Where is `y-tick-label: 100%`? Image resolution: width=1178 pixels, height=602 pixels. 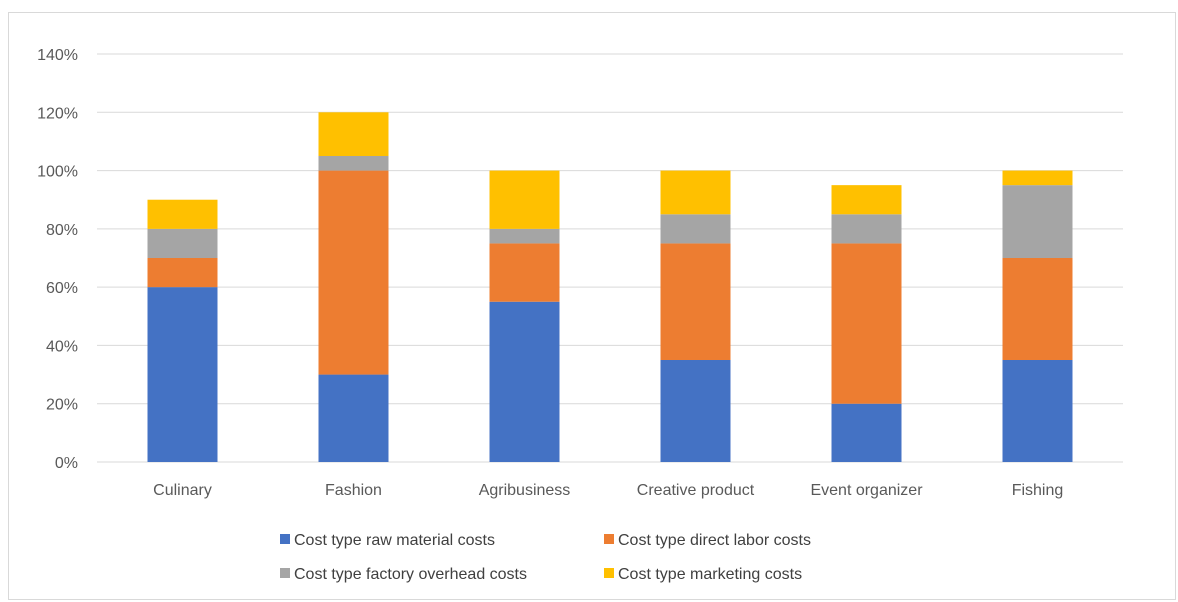
y-tick-label: 100% is located at coordinates (57, 172).